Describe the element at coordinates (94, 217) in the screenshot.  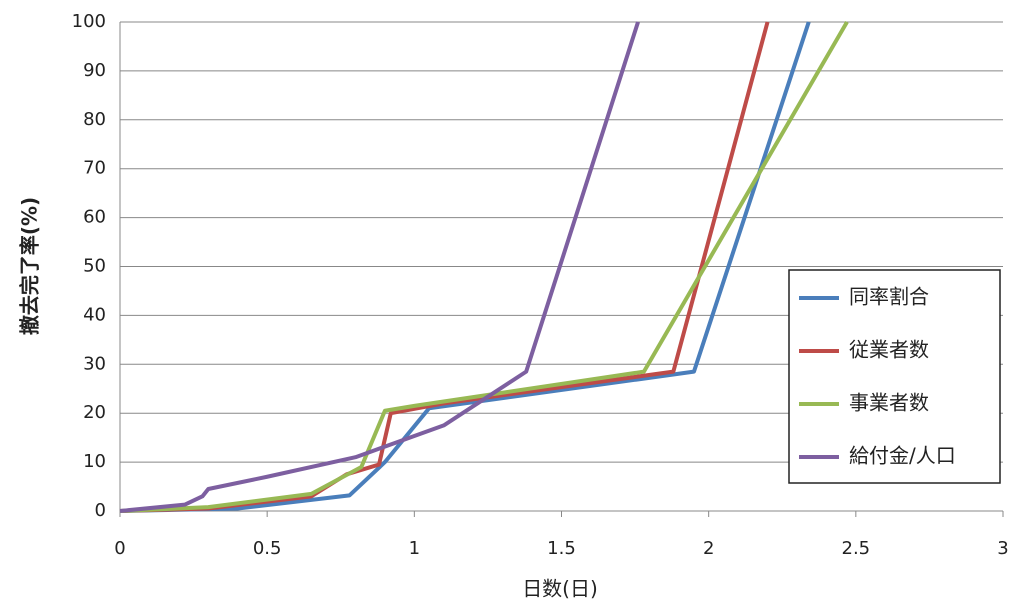
I see `y-tick-label: 60` at that location.